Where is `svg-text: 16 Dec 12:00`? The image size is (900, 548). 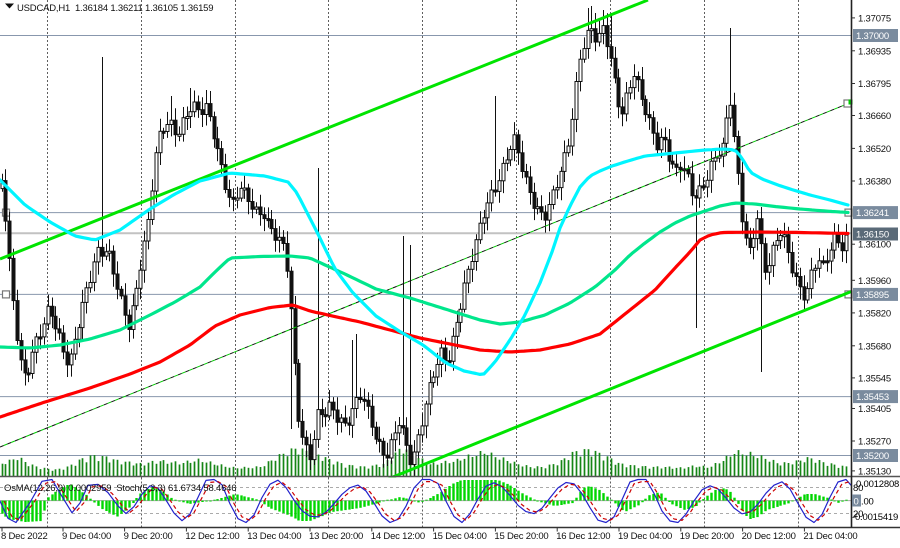 svg-text: 16 Dec 12:00 is located at coordinates (583, 536).